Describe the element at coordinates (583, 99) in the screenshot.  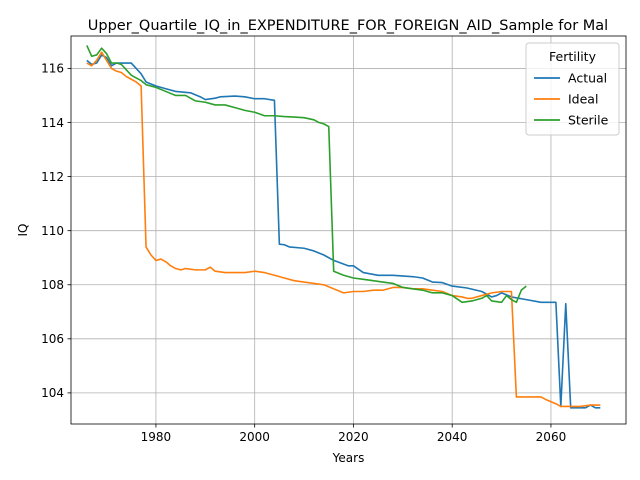
I see `legend-label-ideal: Ideal` at that location.